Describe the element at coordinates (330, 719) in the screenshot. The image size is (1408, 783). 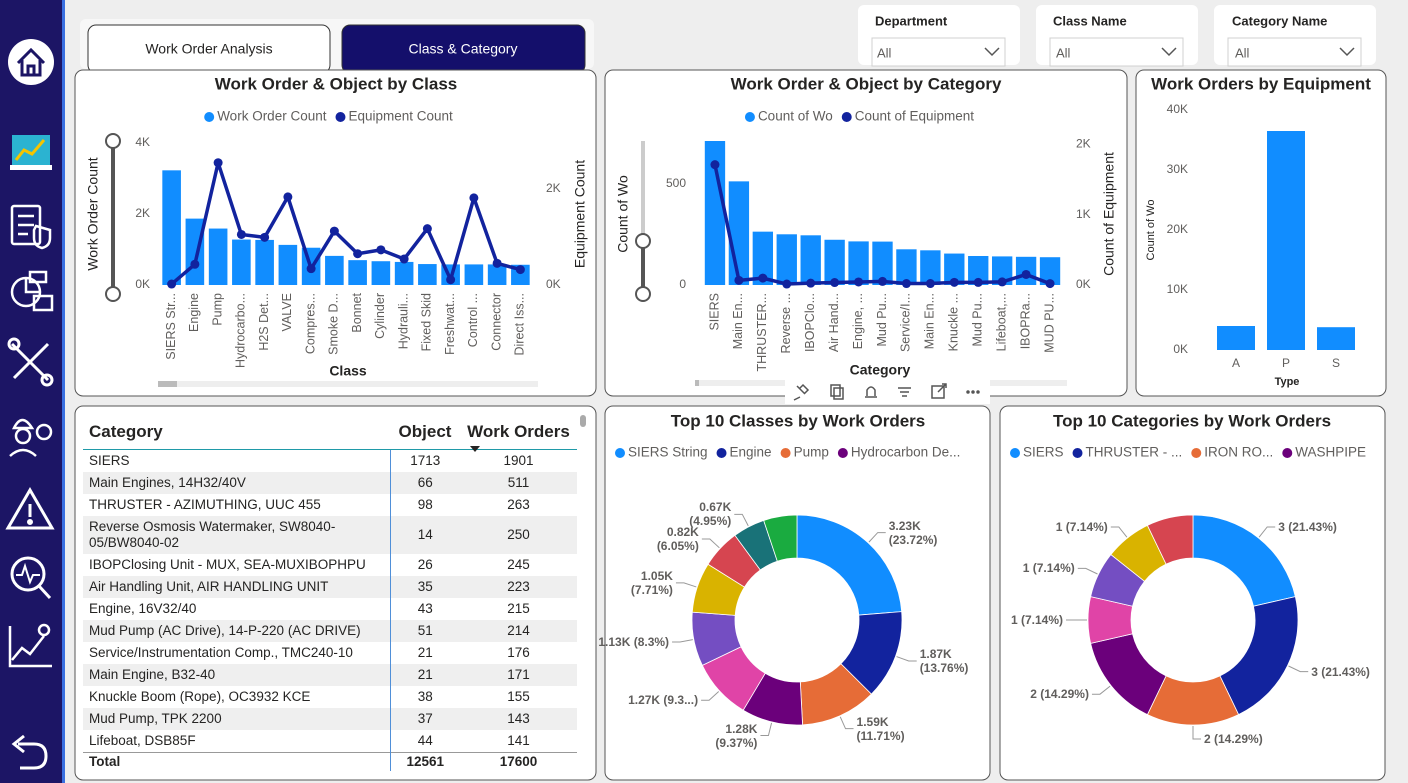
I see `table-row: Mud Pump, TPK 2200 37 143` at that location.